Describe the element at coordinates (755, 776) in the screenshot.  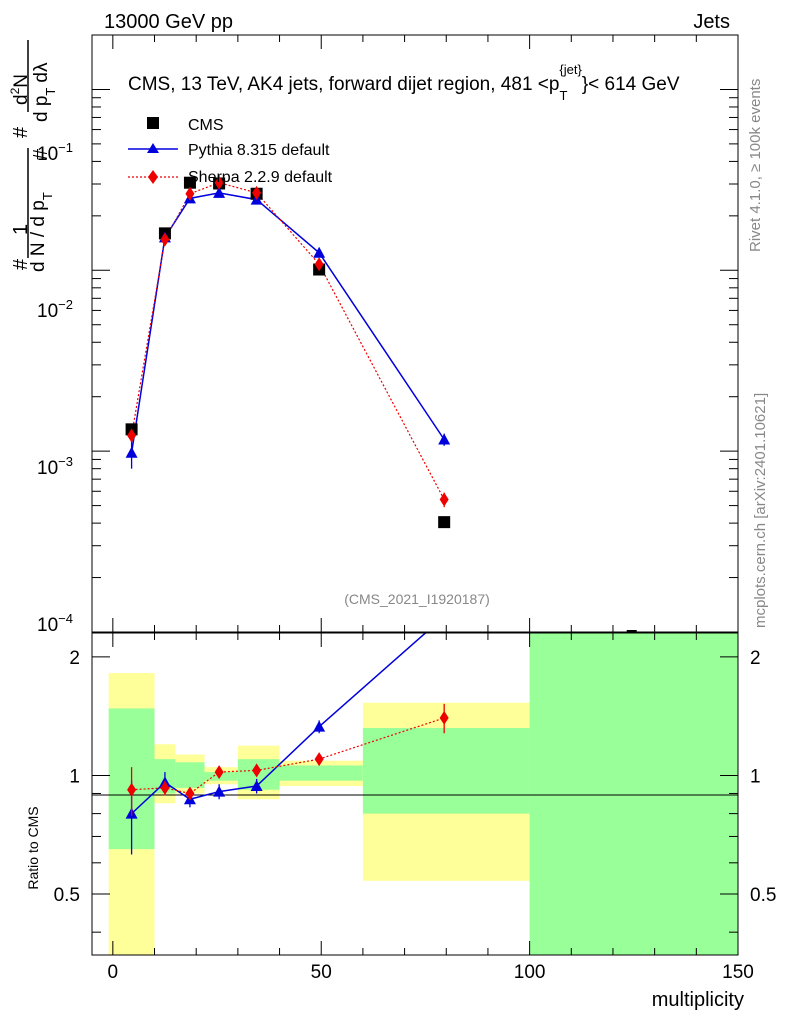
I see `ratio-ytick-label-right: 1` at that location.